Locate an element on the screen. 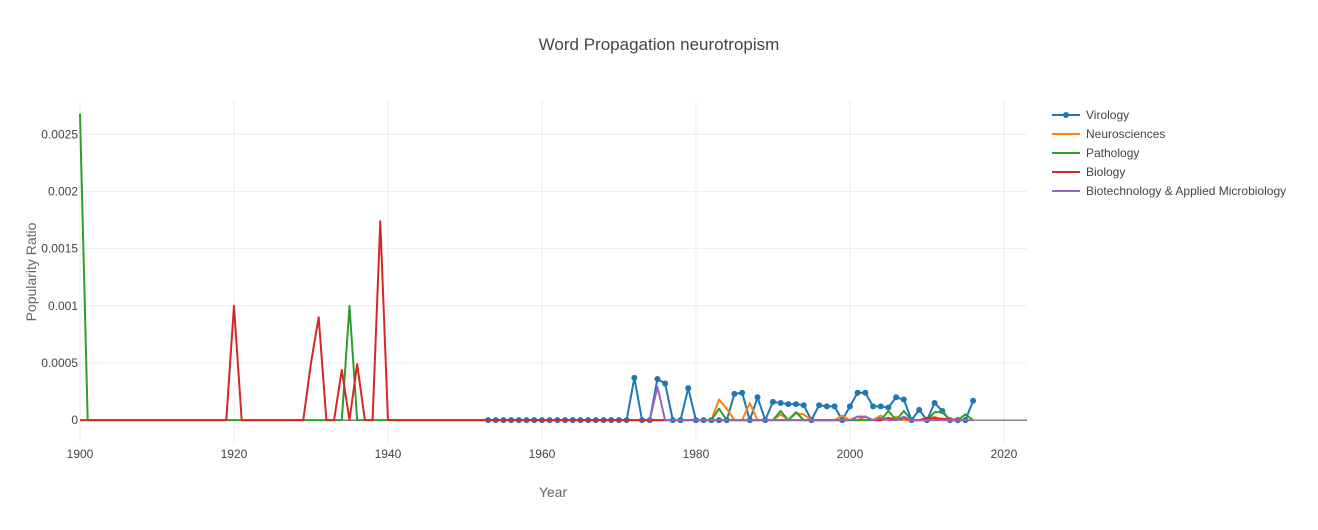  y-tick-label: 0 is located at coordinates (74, 420).